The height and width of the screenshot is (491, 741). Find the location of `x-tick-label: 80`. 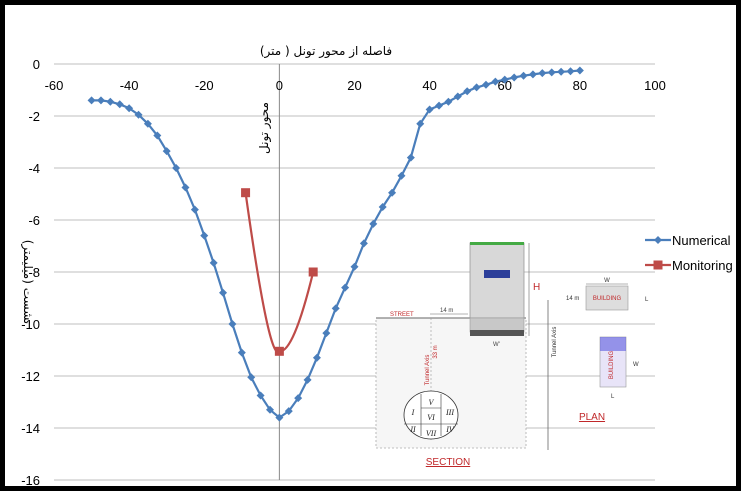

x-tick-label: 80 is located at coordinates (580, 85).